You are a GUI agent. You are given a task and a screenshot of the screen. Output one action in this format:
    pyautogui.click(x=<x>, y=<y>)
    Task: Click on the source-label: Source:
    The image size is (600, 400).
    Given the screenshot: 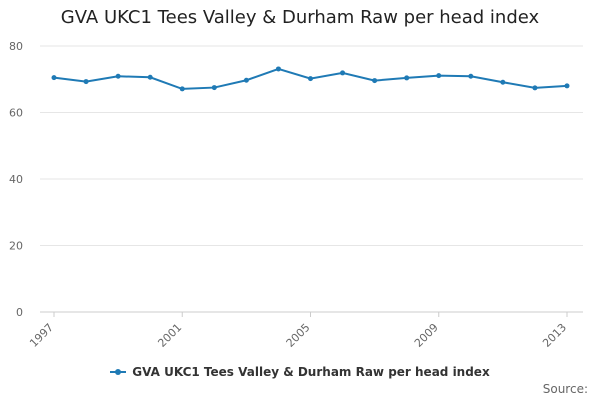 What is the action you would take?
    pyautogui.click(x=565, y=389)
    